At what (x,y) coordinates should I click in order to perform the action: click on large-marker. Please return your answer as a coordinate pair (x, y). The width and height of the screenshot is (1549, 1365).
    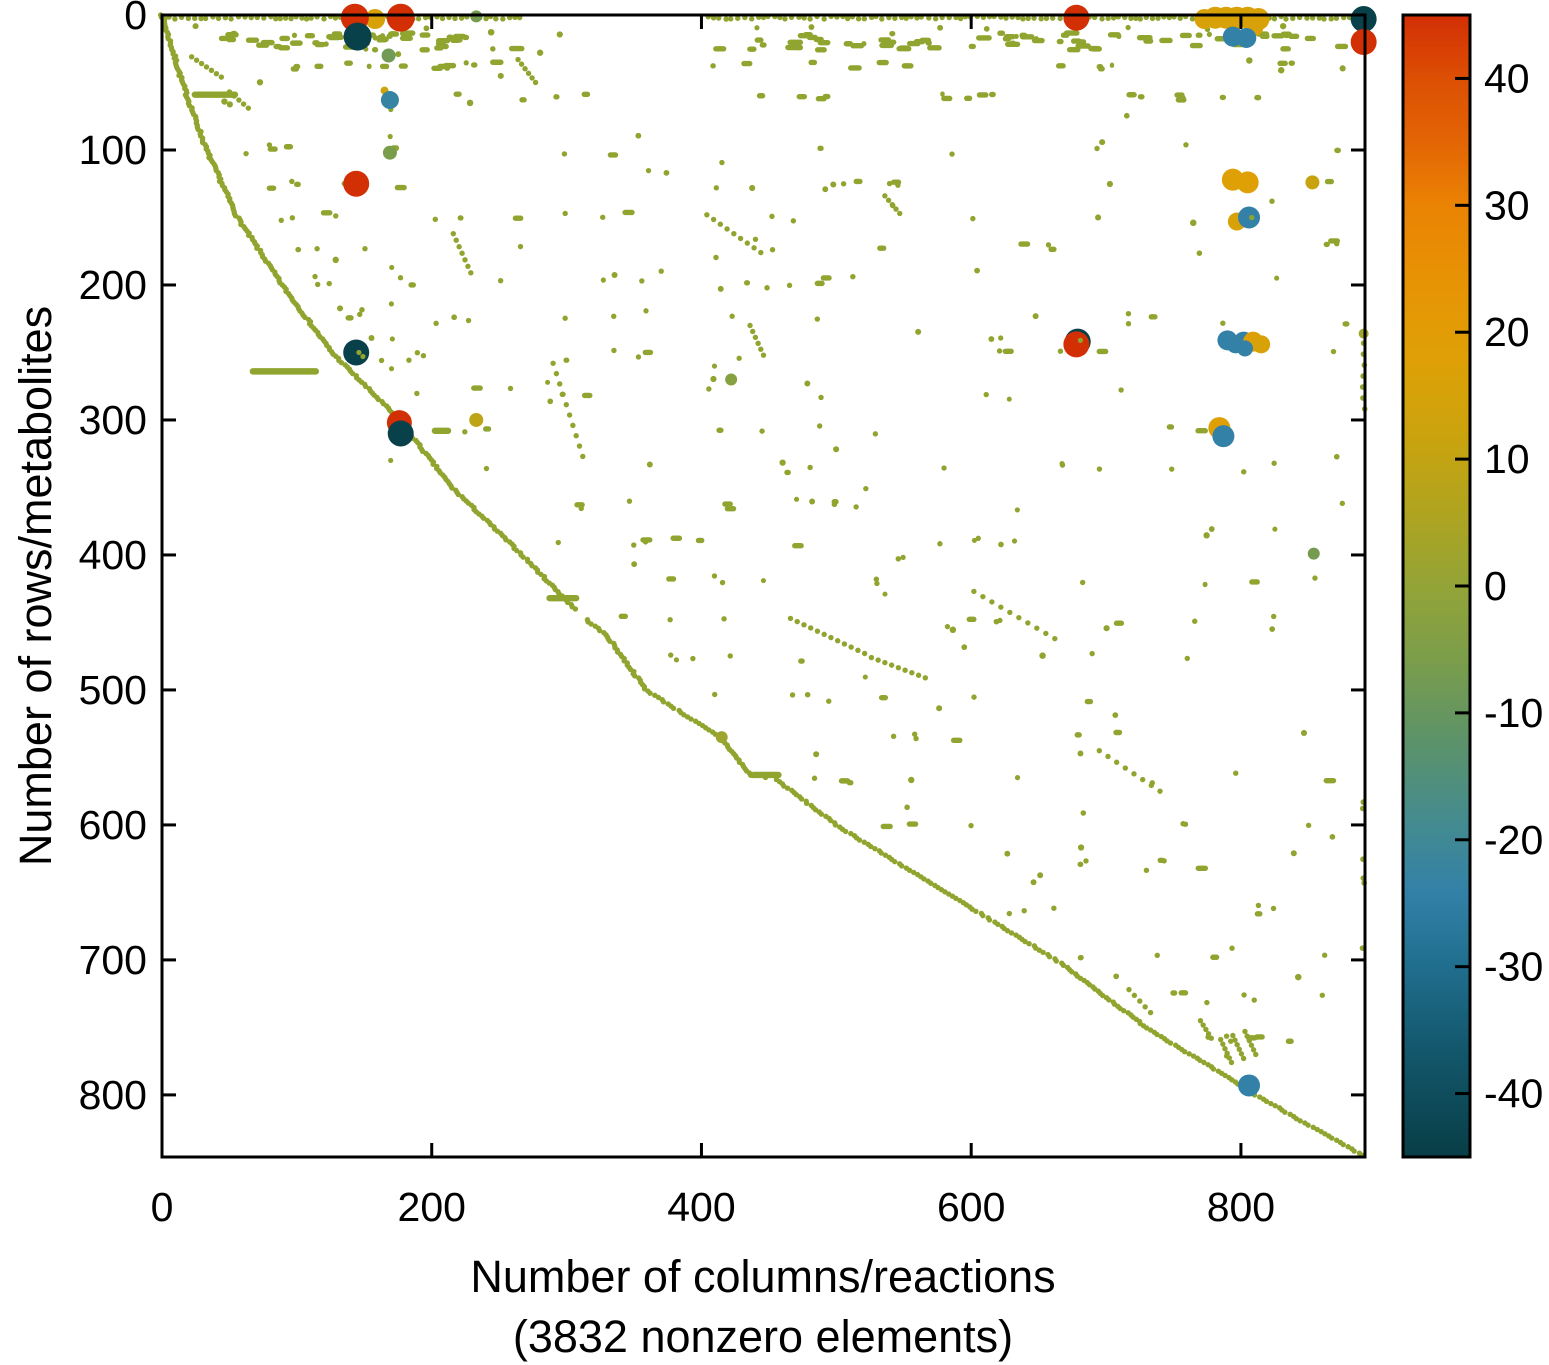
    Looking at the image, I should click on (1261, 344).